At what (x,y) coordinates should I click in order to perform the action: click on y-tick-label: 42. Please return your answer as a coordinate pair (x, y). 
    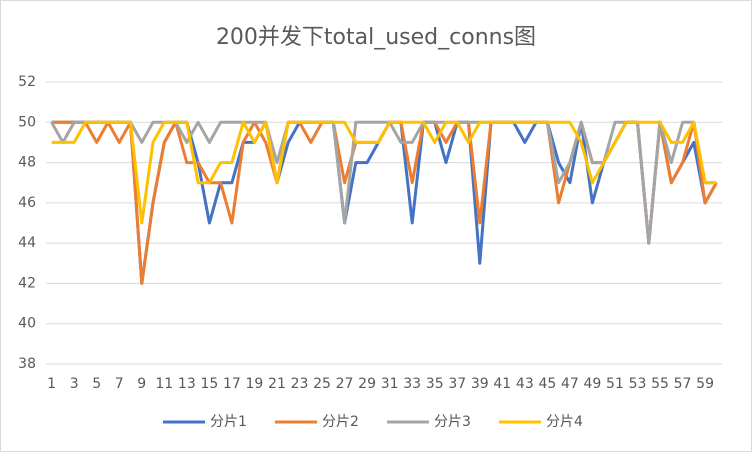
    Looking at the image, I should click on (27, 283).